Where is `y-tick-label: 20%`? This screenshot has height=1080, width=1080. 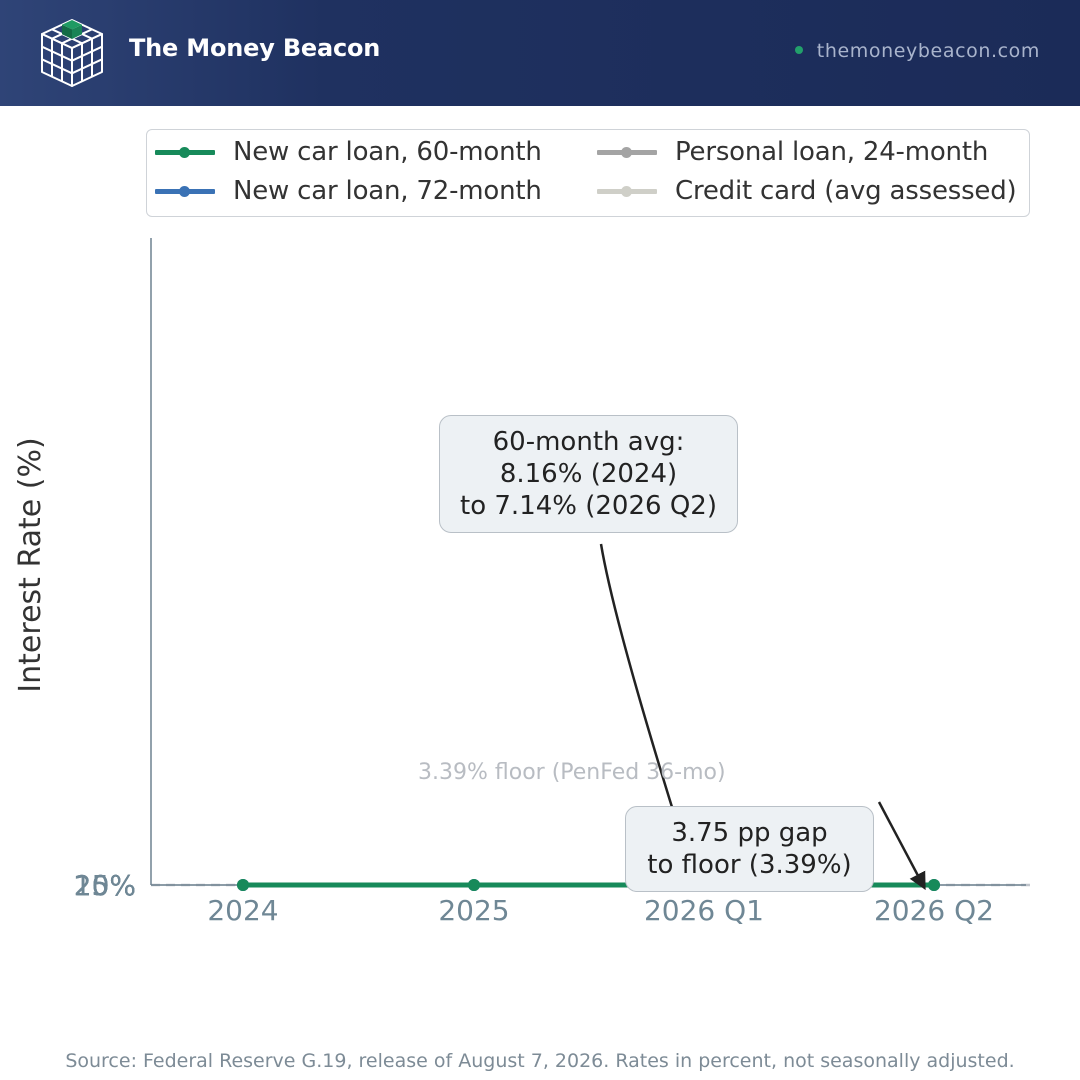
y-tick-label: 20% is located at coordinates (105, 885).